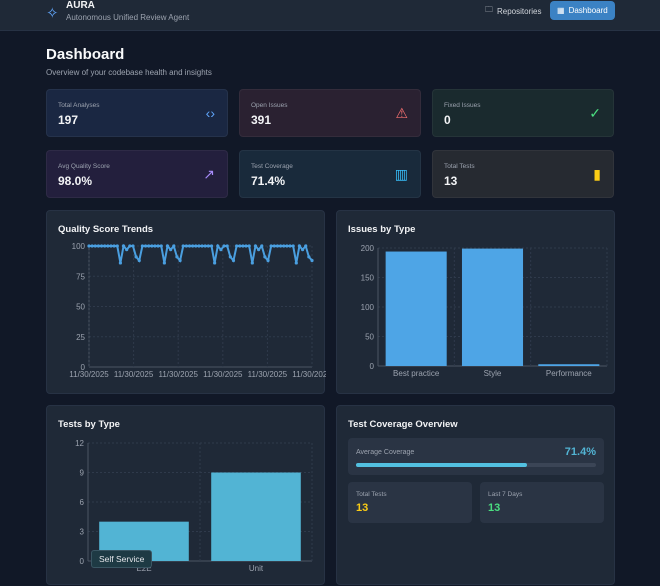 The width and height of the screenshot is (660, 586). Describe the element at coordinates (84, 166) in the screenshot. I see `stat-label: Avg Quality Score` at that location.